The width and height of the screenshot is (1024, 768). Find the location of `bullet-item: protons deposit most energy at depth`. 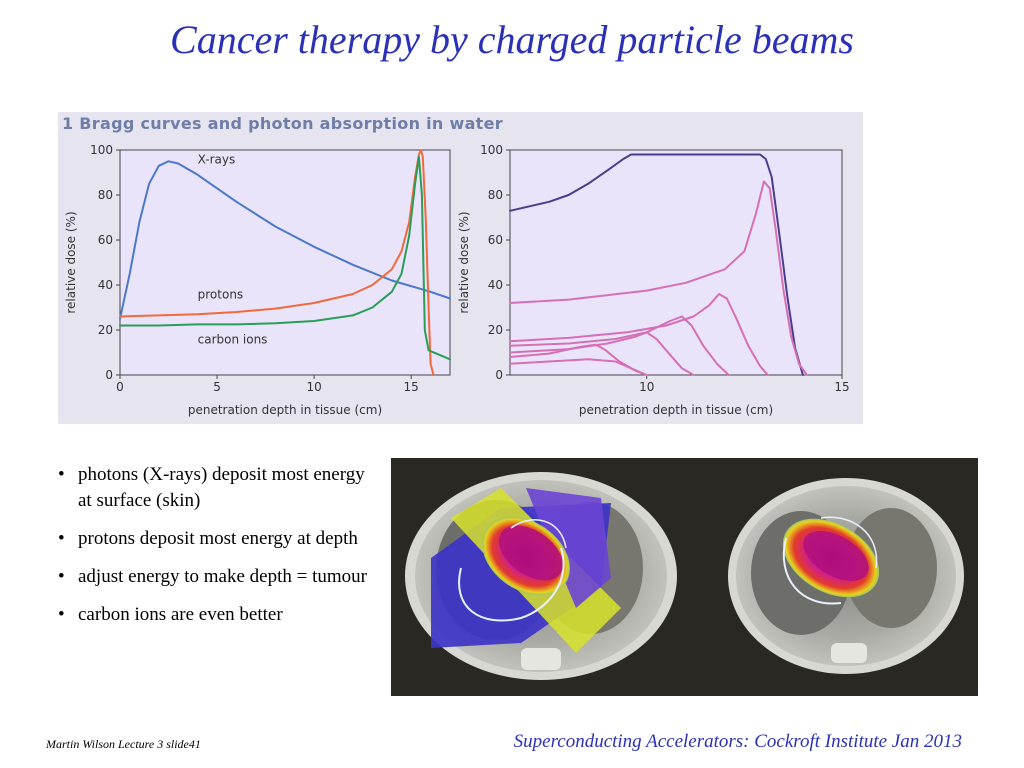

bullet-item: protons deposit most energy at depth is located at coordinates (218, 539).